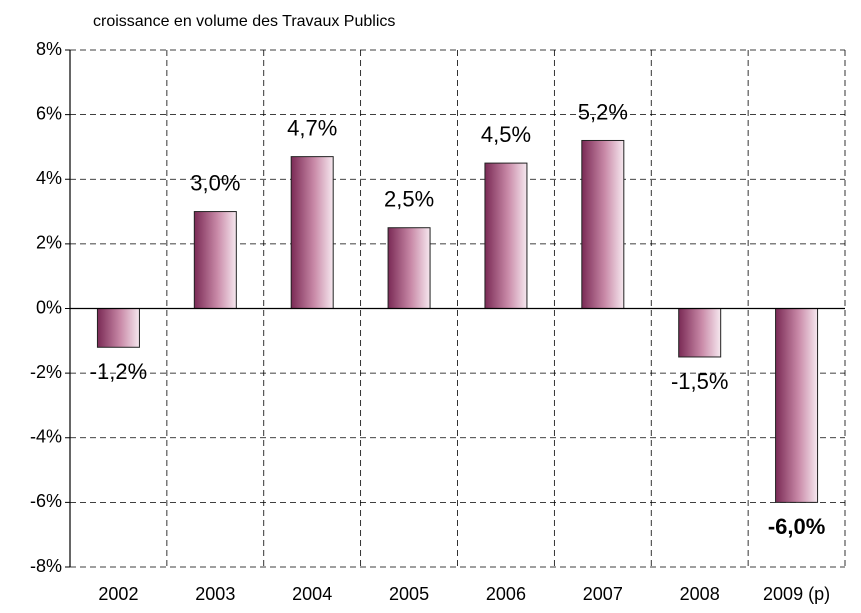 The width and height of the screenshot is (861, 613). I want to click on value-label: -1,2%, so click(118, 371).